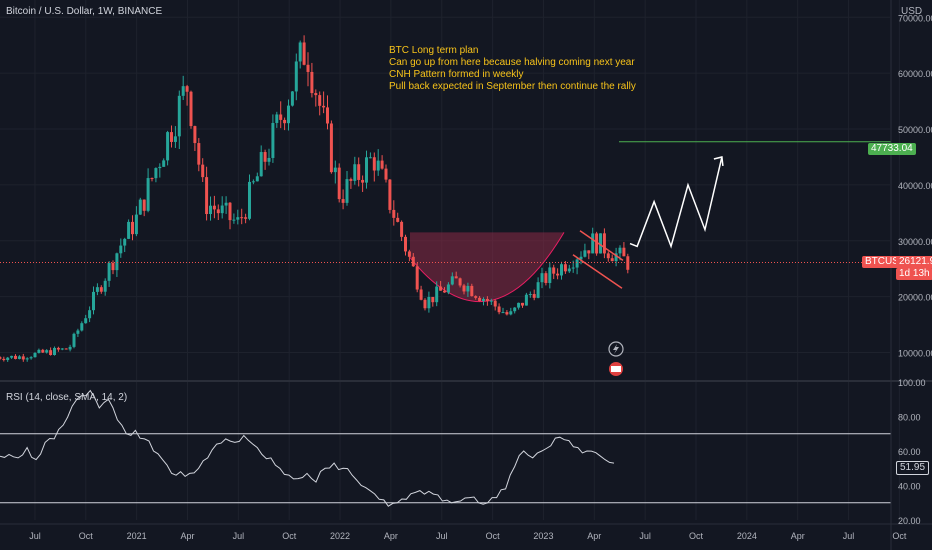 Image resolution: width=932 pixels, height=550 pixels. I want to click on price-tick-label: 20000.00, so click(915, 298).